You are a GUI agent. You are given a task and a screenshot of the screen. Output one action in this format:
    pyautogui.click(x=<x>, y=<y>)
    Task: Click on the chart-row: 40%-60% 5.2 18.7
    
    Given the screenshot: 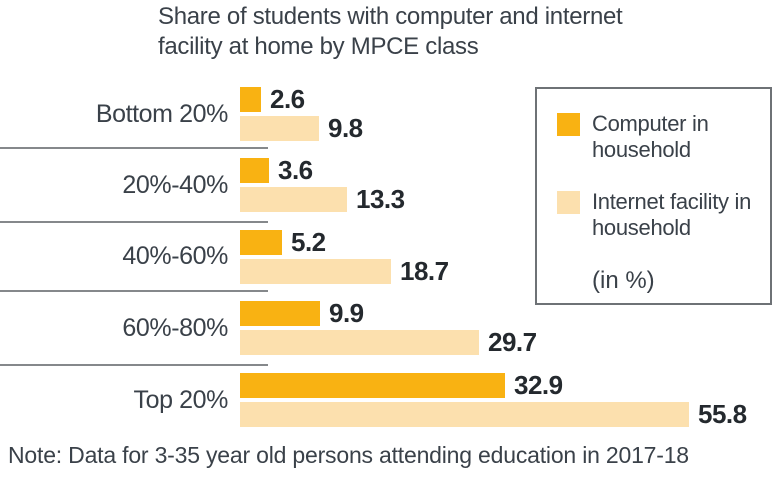 What is the action you would take?
    pyautogui.click(x=388, y=257)
    